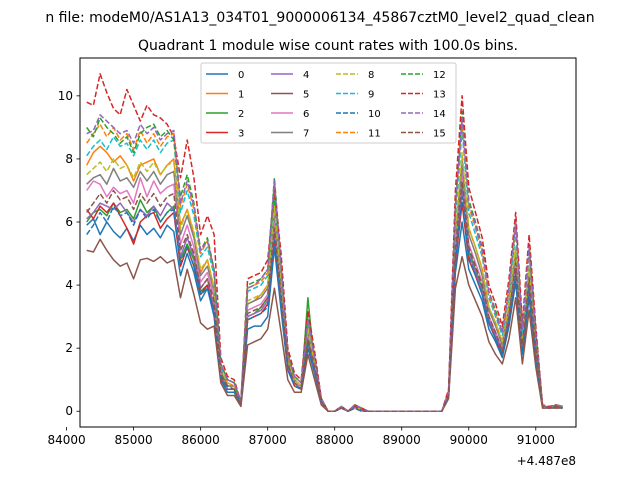  I want to click on x-tick-label: 91000, so click(536, 440).